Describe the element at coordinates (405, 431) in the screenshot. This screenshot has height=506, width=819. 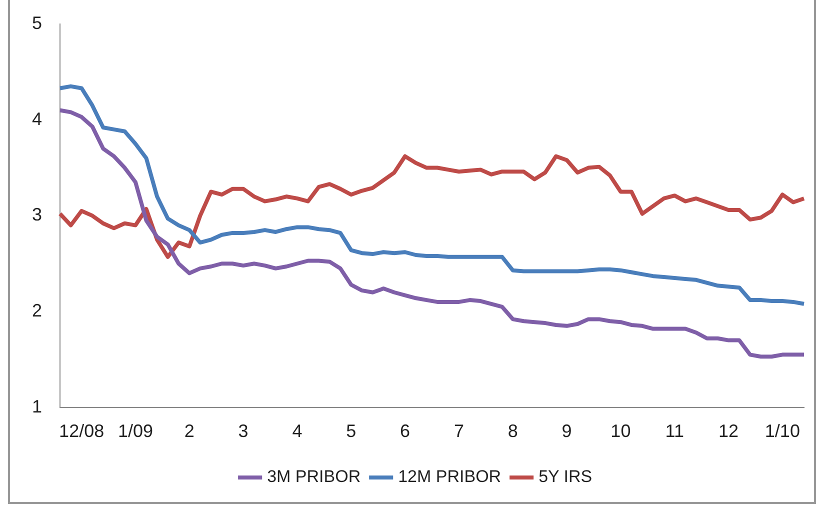
I see `x-tick-label: 6` at that location.